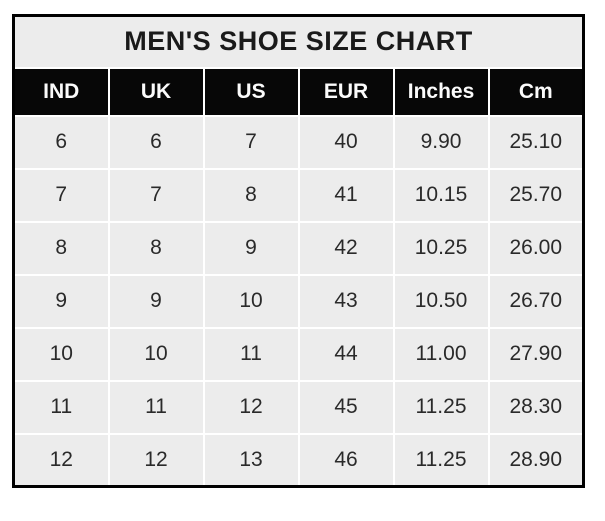 Image resolution: width=605 pixels, height=521 pixels. Describe the element at coordinates (536, 407) in the screenshot. I see `table-cell: 28.30` at that location.